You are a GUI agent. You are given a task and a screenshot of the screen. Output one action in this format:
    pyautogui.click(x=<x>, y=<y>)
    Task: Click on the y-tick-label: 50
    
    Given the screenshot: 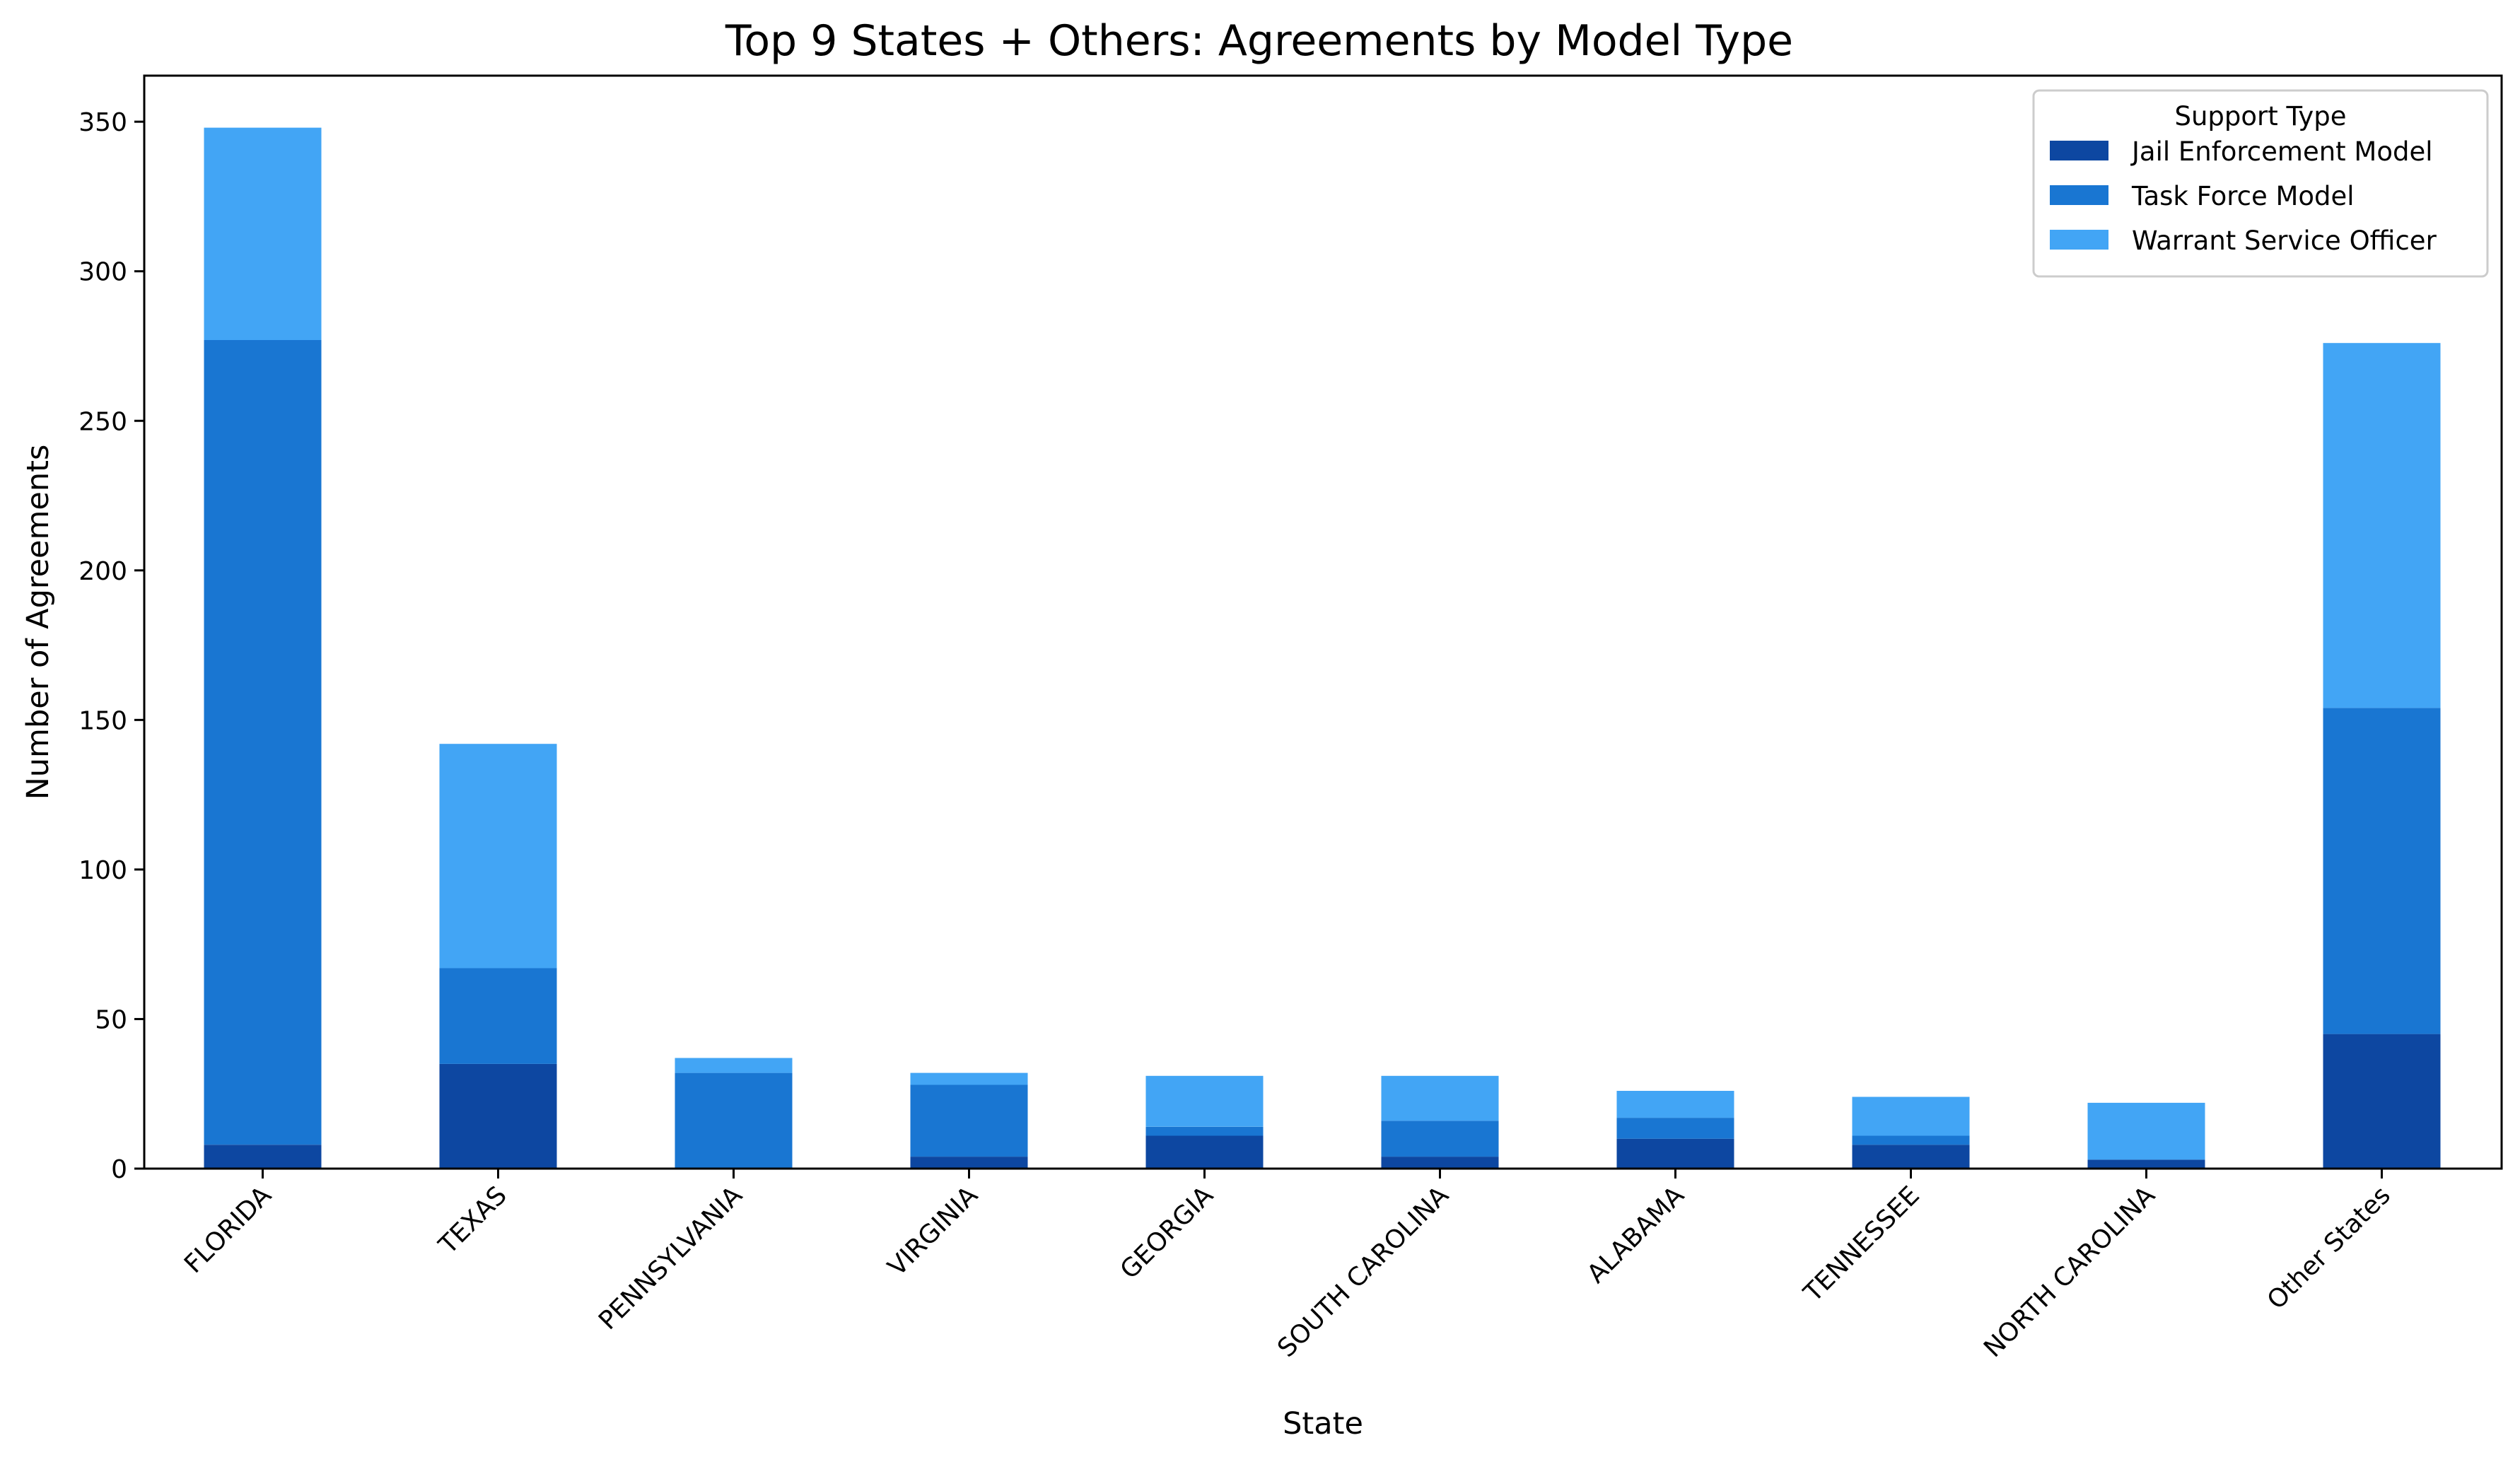 What is the action you would take?
    pyautogui.click(x=111, y=1019)
    